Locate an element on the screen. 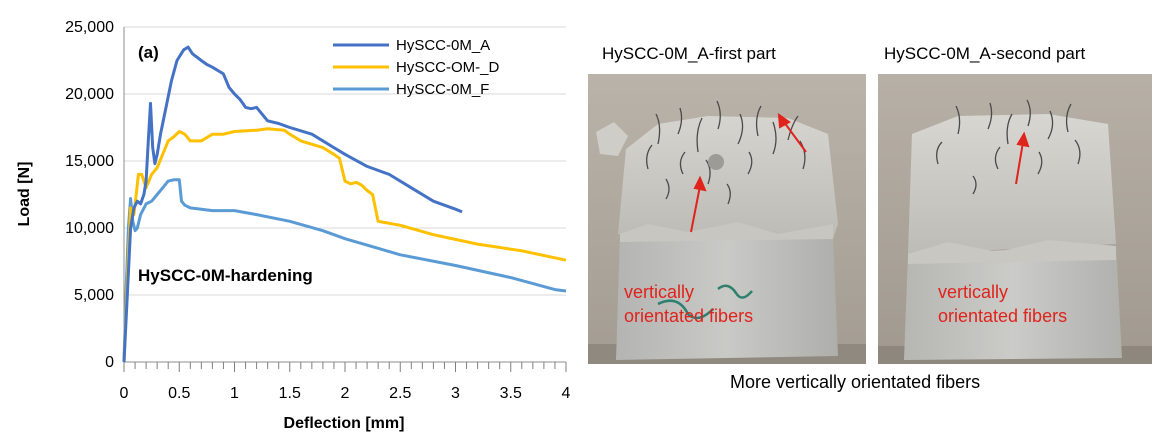 This screenshot has width=1156, height=438. legend-label: HySCC-0M_A is located at coordinates (443, 45).